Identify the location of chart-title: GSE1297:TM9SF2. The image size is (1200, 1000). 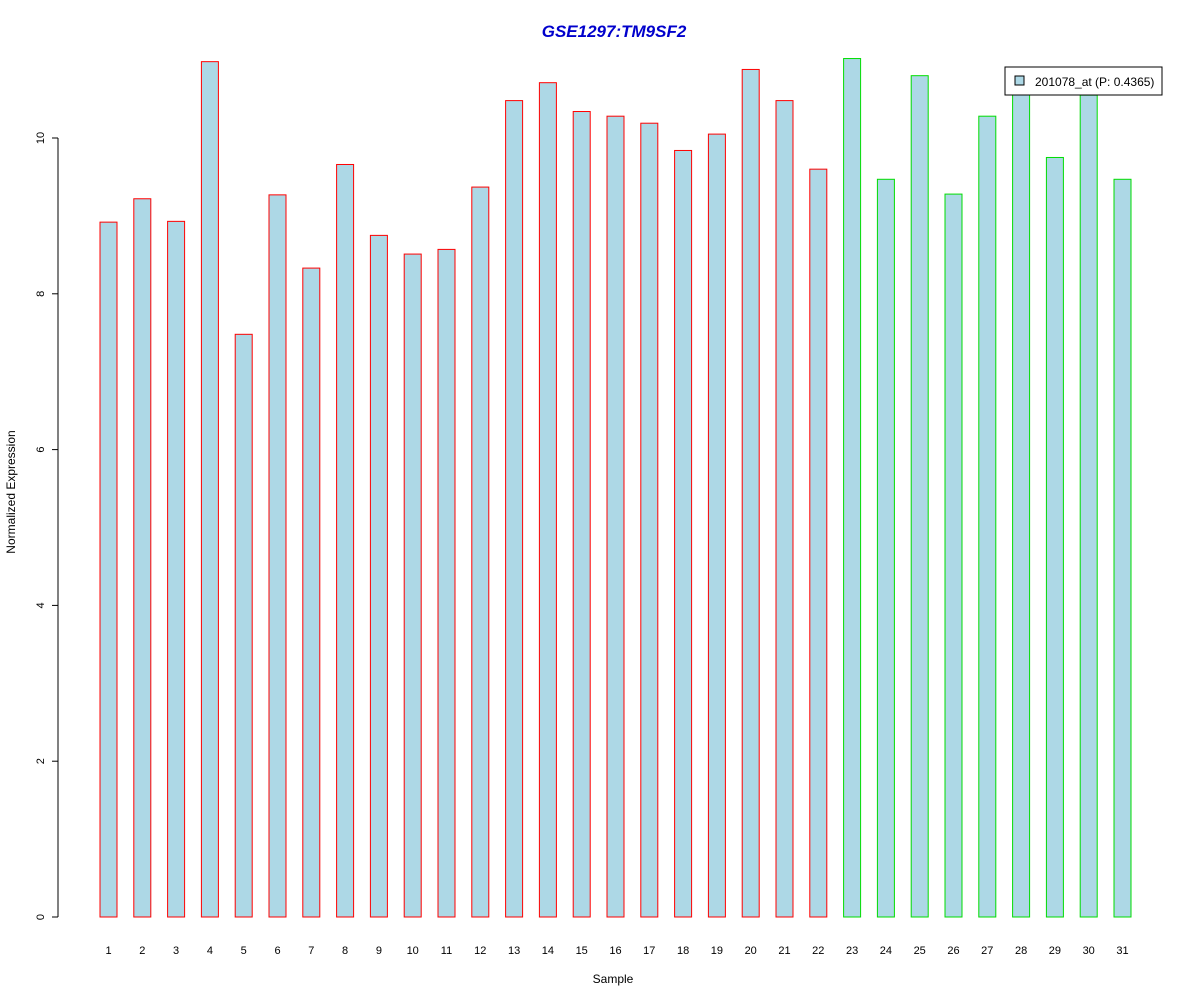
(614, 31).